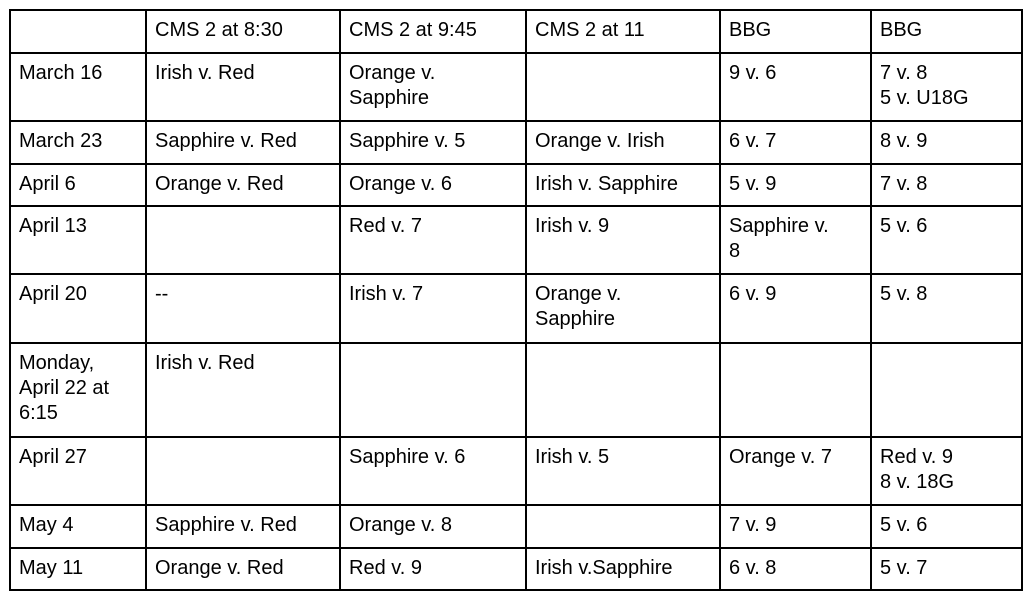  What do you see at coordinates (623, 569) in the screenshot?
I see `game-cell: Irish v.Sapphire` at bounding box center [623, 569].